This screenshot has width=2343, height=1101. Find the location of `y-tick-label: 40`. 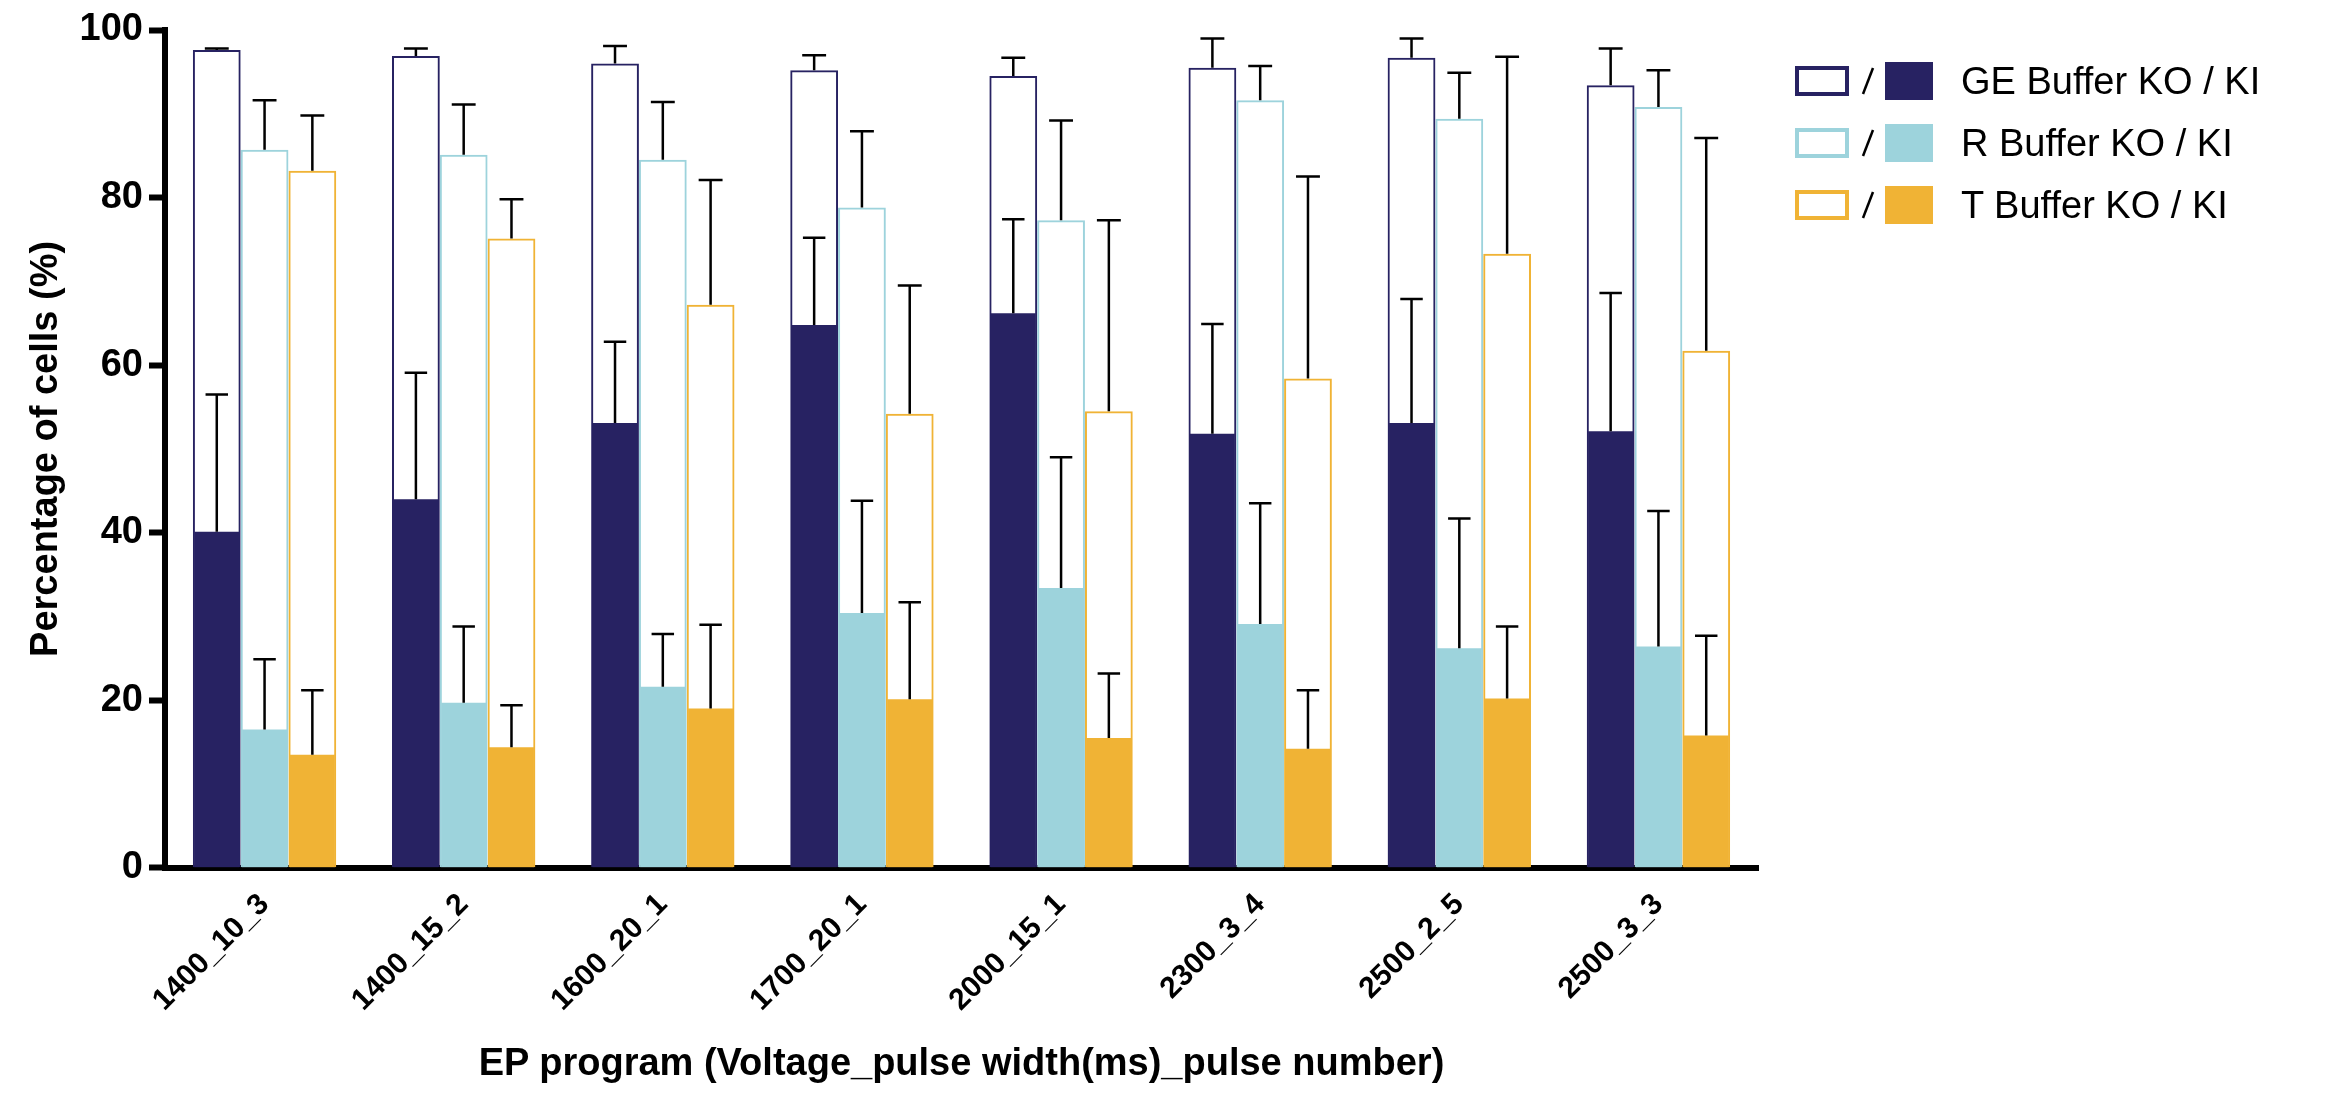

y-tick-label: 40 is located at coordinates (121, 530).